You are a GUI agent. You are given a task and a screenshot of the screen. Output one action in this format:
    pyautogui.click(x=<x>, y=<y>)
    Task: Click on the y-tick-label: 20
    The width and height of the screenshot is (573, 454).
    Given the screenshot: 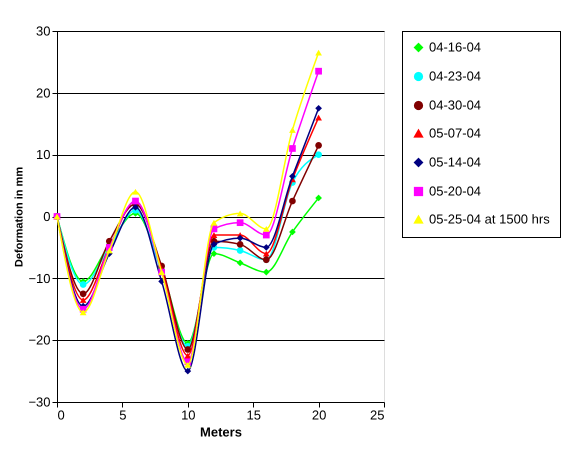 What is the action you would take?
    pyautogui.click(x=43, y=92)
    